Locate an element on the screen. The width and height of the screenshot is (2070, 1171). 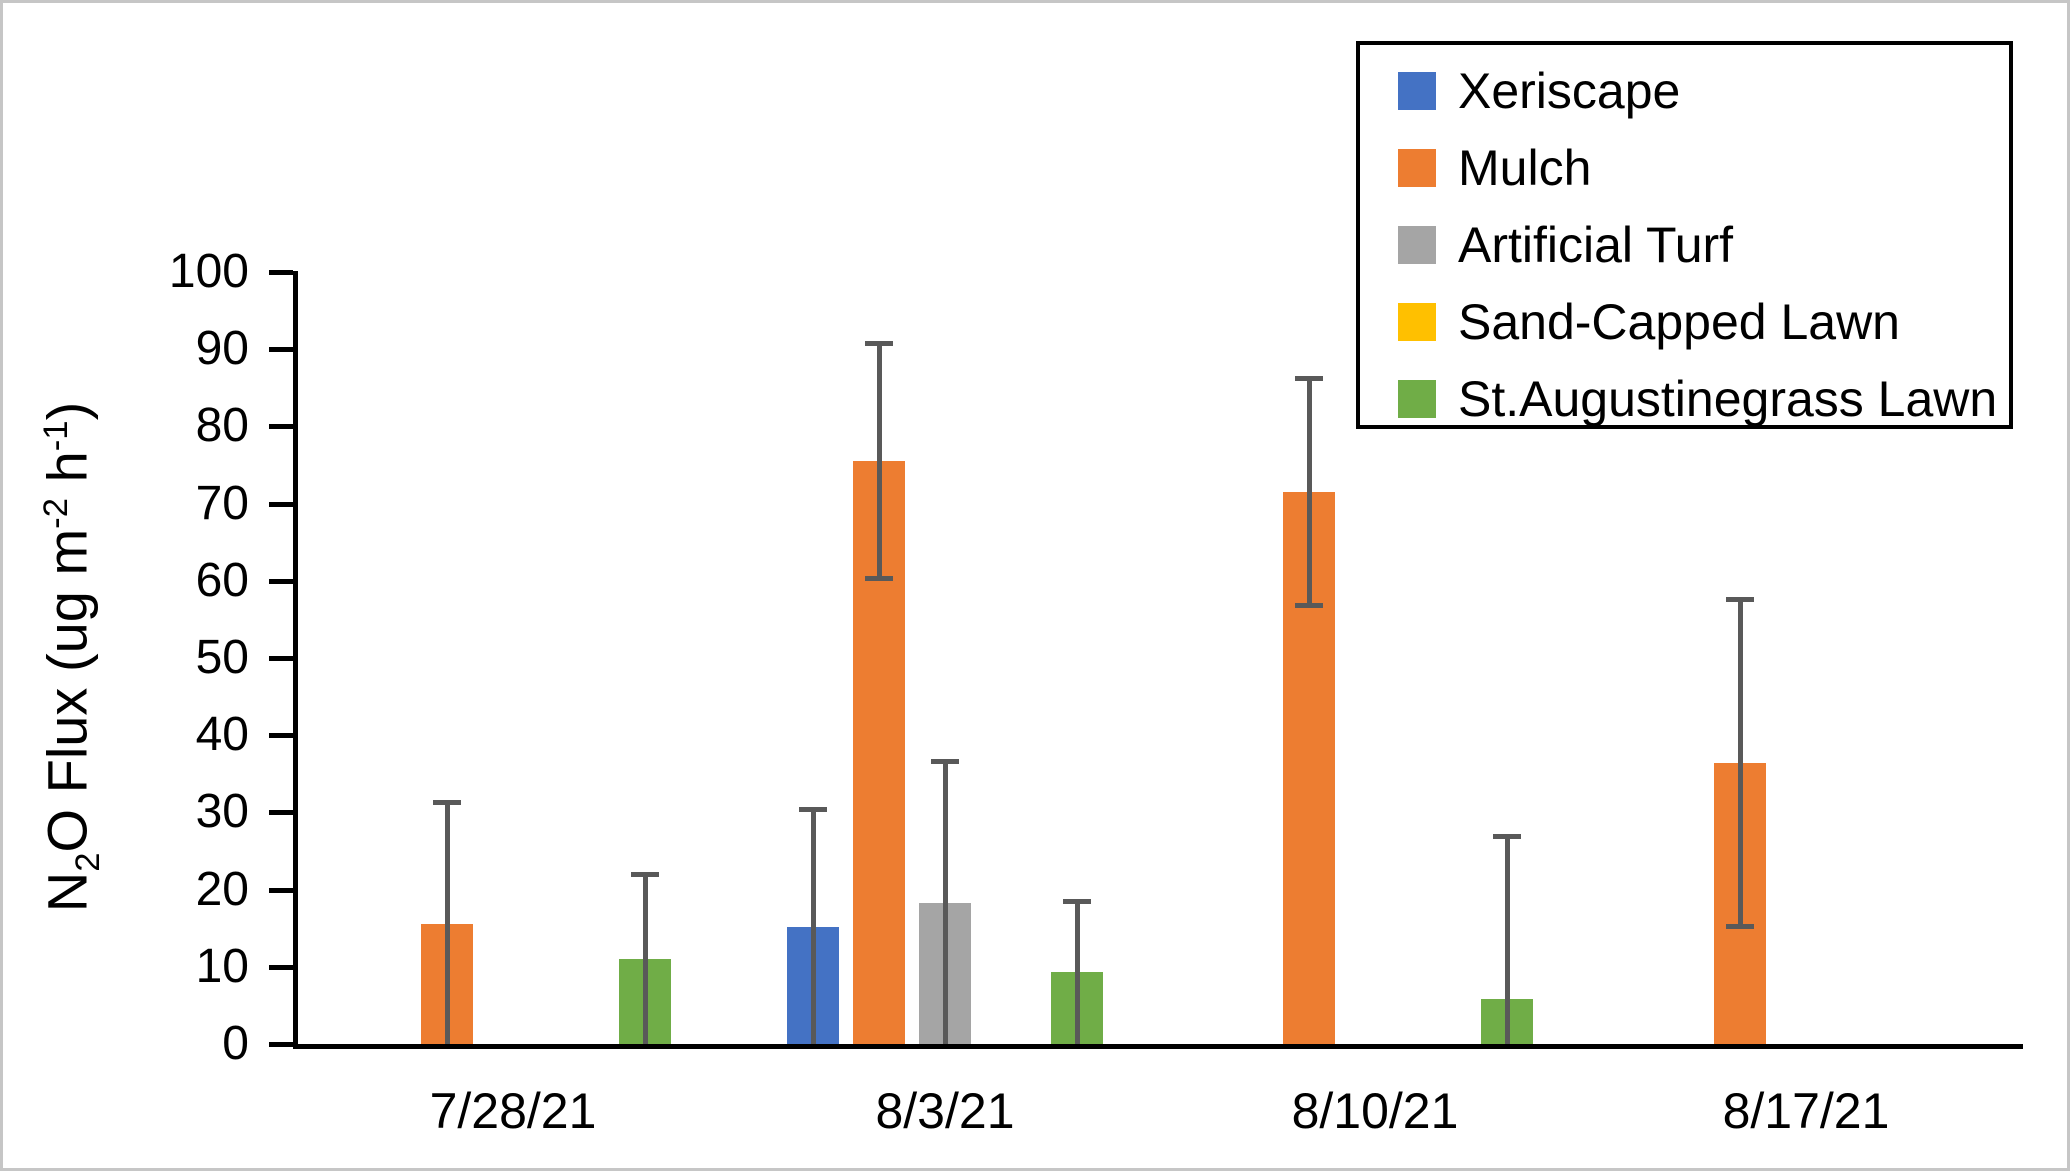
legend-item-artificial-turf: Artificial Turf is located at coordinates (1566, 245).